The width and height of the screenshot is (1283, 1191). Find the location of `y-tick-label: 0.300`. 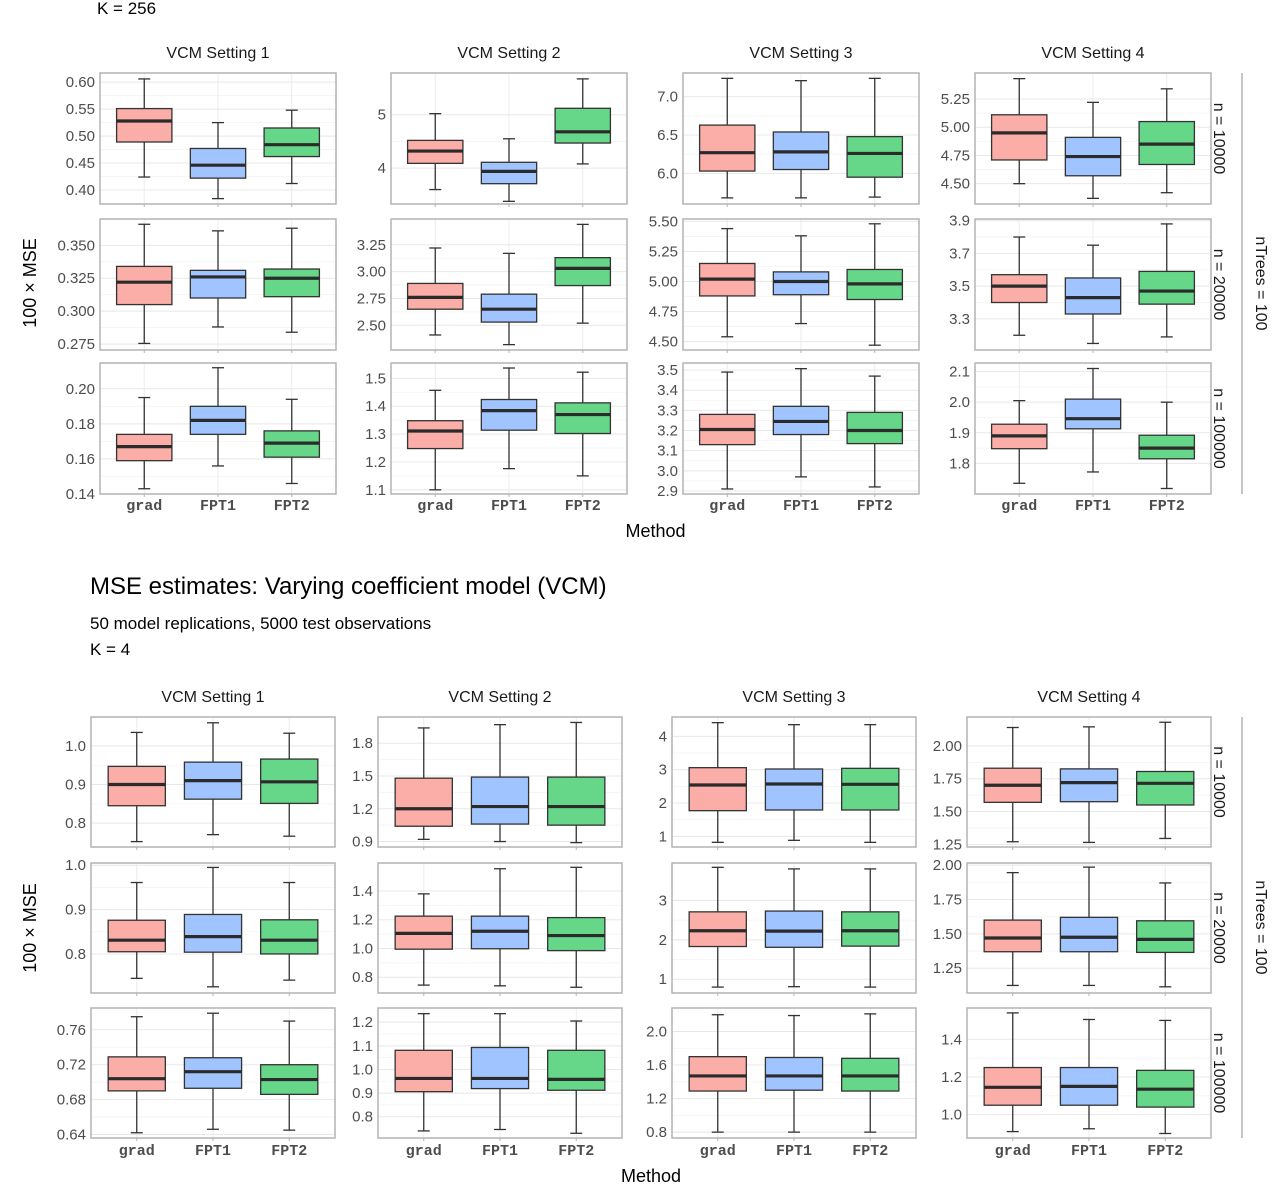

y-tick-label: 0.300 is located at coordinates (76, 311).